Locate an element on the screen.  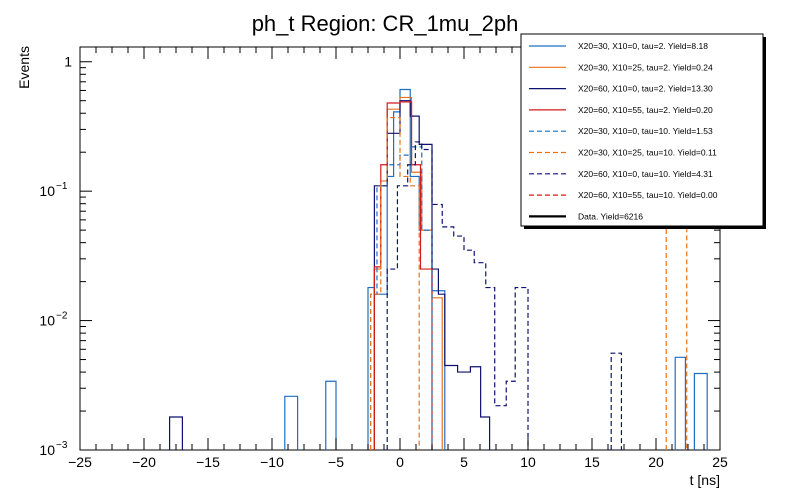
chart-title: ph_t Region: CR_1mu_2ph is located at coordinates (385, 23).